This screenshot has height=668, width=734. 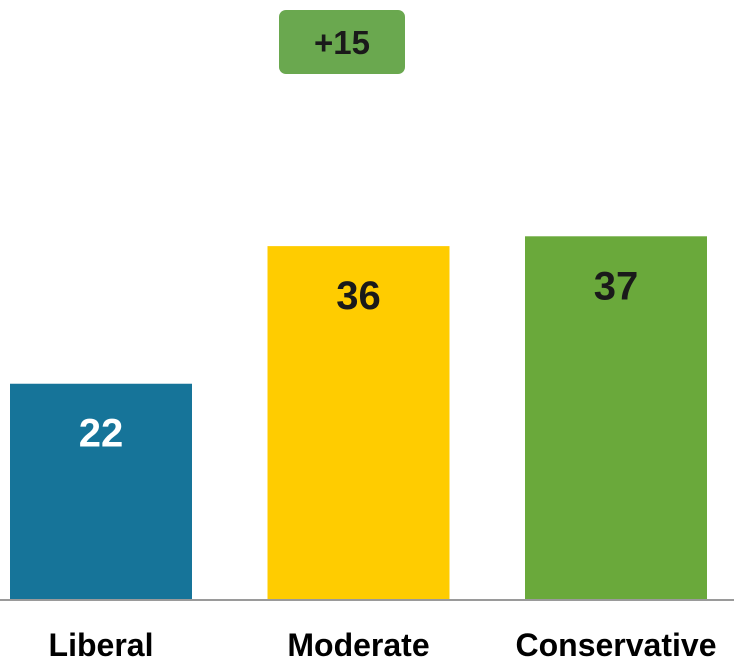 I want to click on bar-liberal, so click(x=101, y=491).